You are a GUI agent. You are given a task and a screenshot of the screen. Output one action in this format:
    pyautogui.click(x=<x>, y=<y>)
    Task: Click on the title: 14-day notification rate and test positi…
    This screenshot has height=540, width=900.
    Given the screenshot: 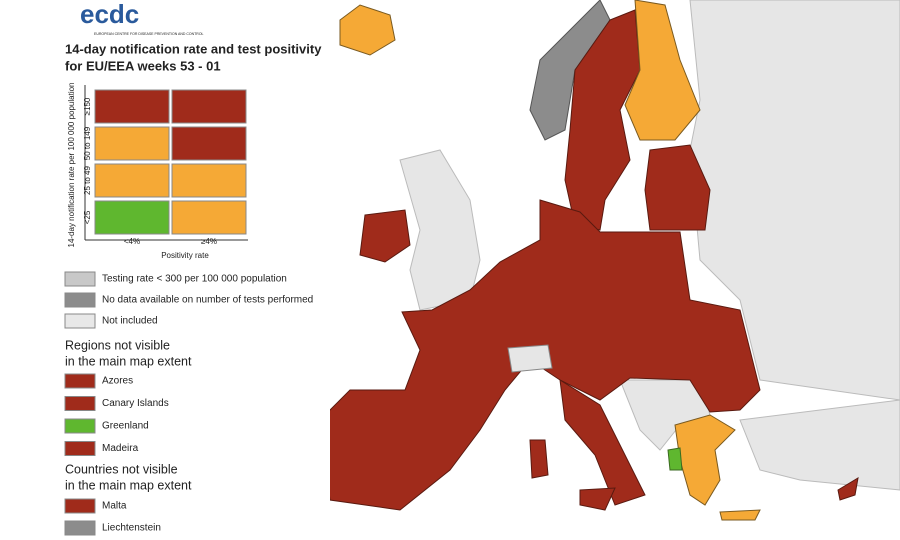 What is the action you would take?
    pyautogui.click(x=193, y=48)
    